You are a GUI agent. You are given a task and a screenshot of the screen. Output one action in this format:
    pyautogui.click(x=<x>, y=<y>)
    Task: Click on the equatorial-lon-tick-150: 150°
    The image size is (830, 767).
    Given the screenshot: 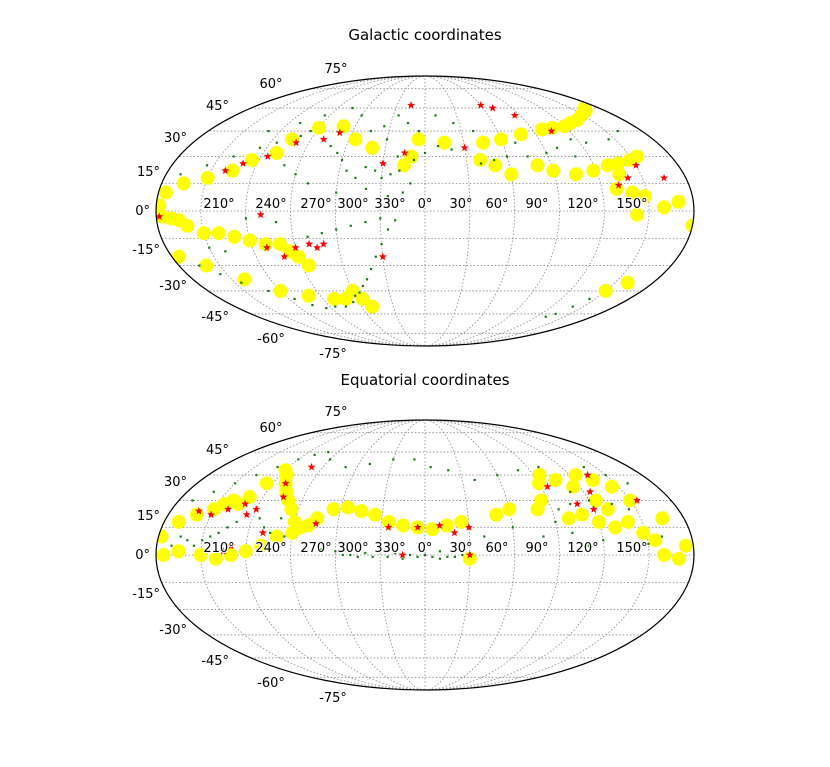 What is the action you would take?
    pyautogui.click(x=631, y=548)
    